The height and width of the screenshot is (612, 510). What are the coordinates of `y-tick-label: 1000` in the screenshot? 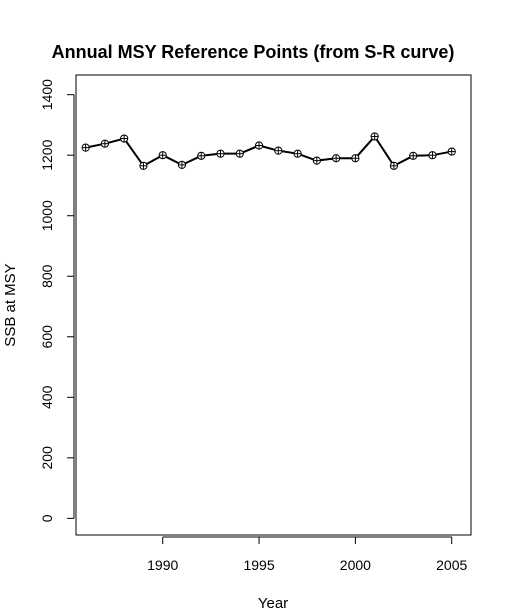 It's located at (47, 215).